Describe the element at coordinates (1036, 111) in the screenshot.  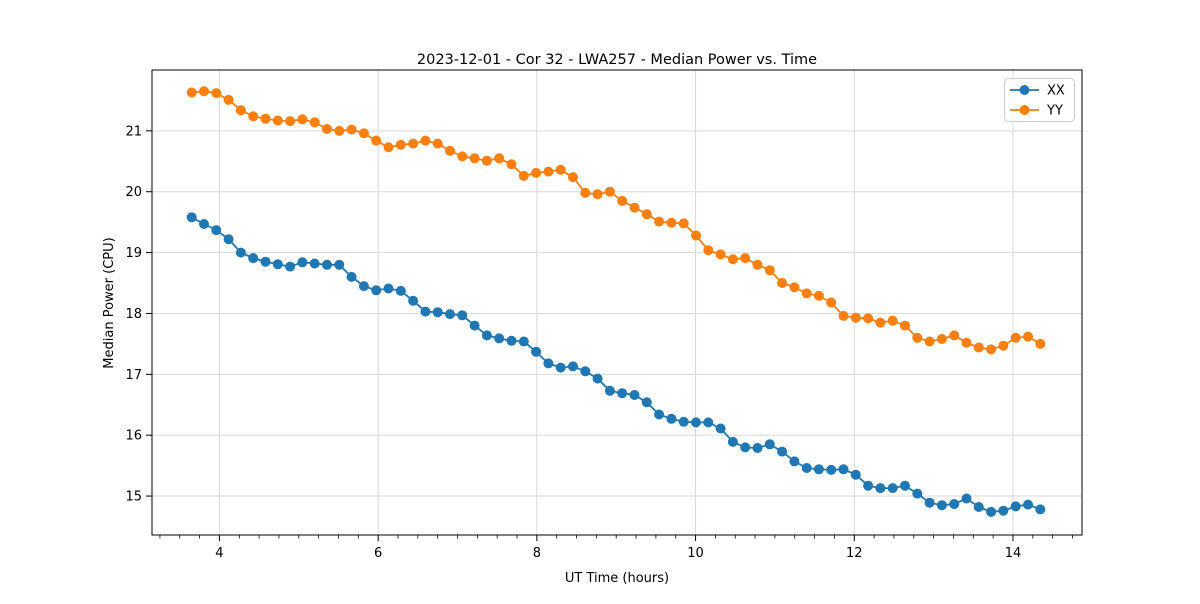
I see `legend-item-yy: YY` at that location.